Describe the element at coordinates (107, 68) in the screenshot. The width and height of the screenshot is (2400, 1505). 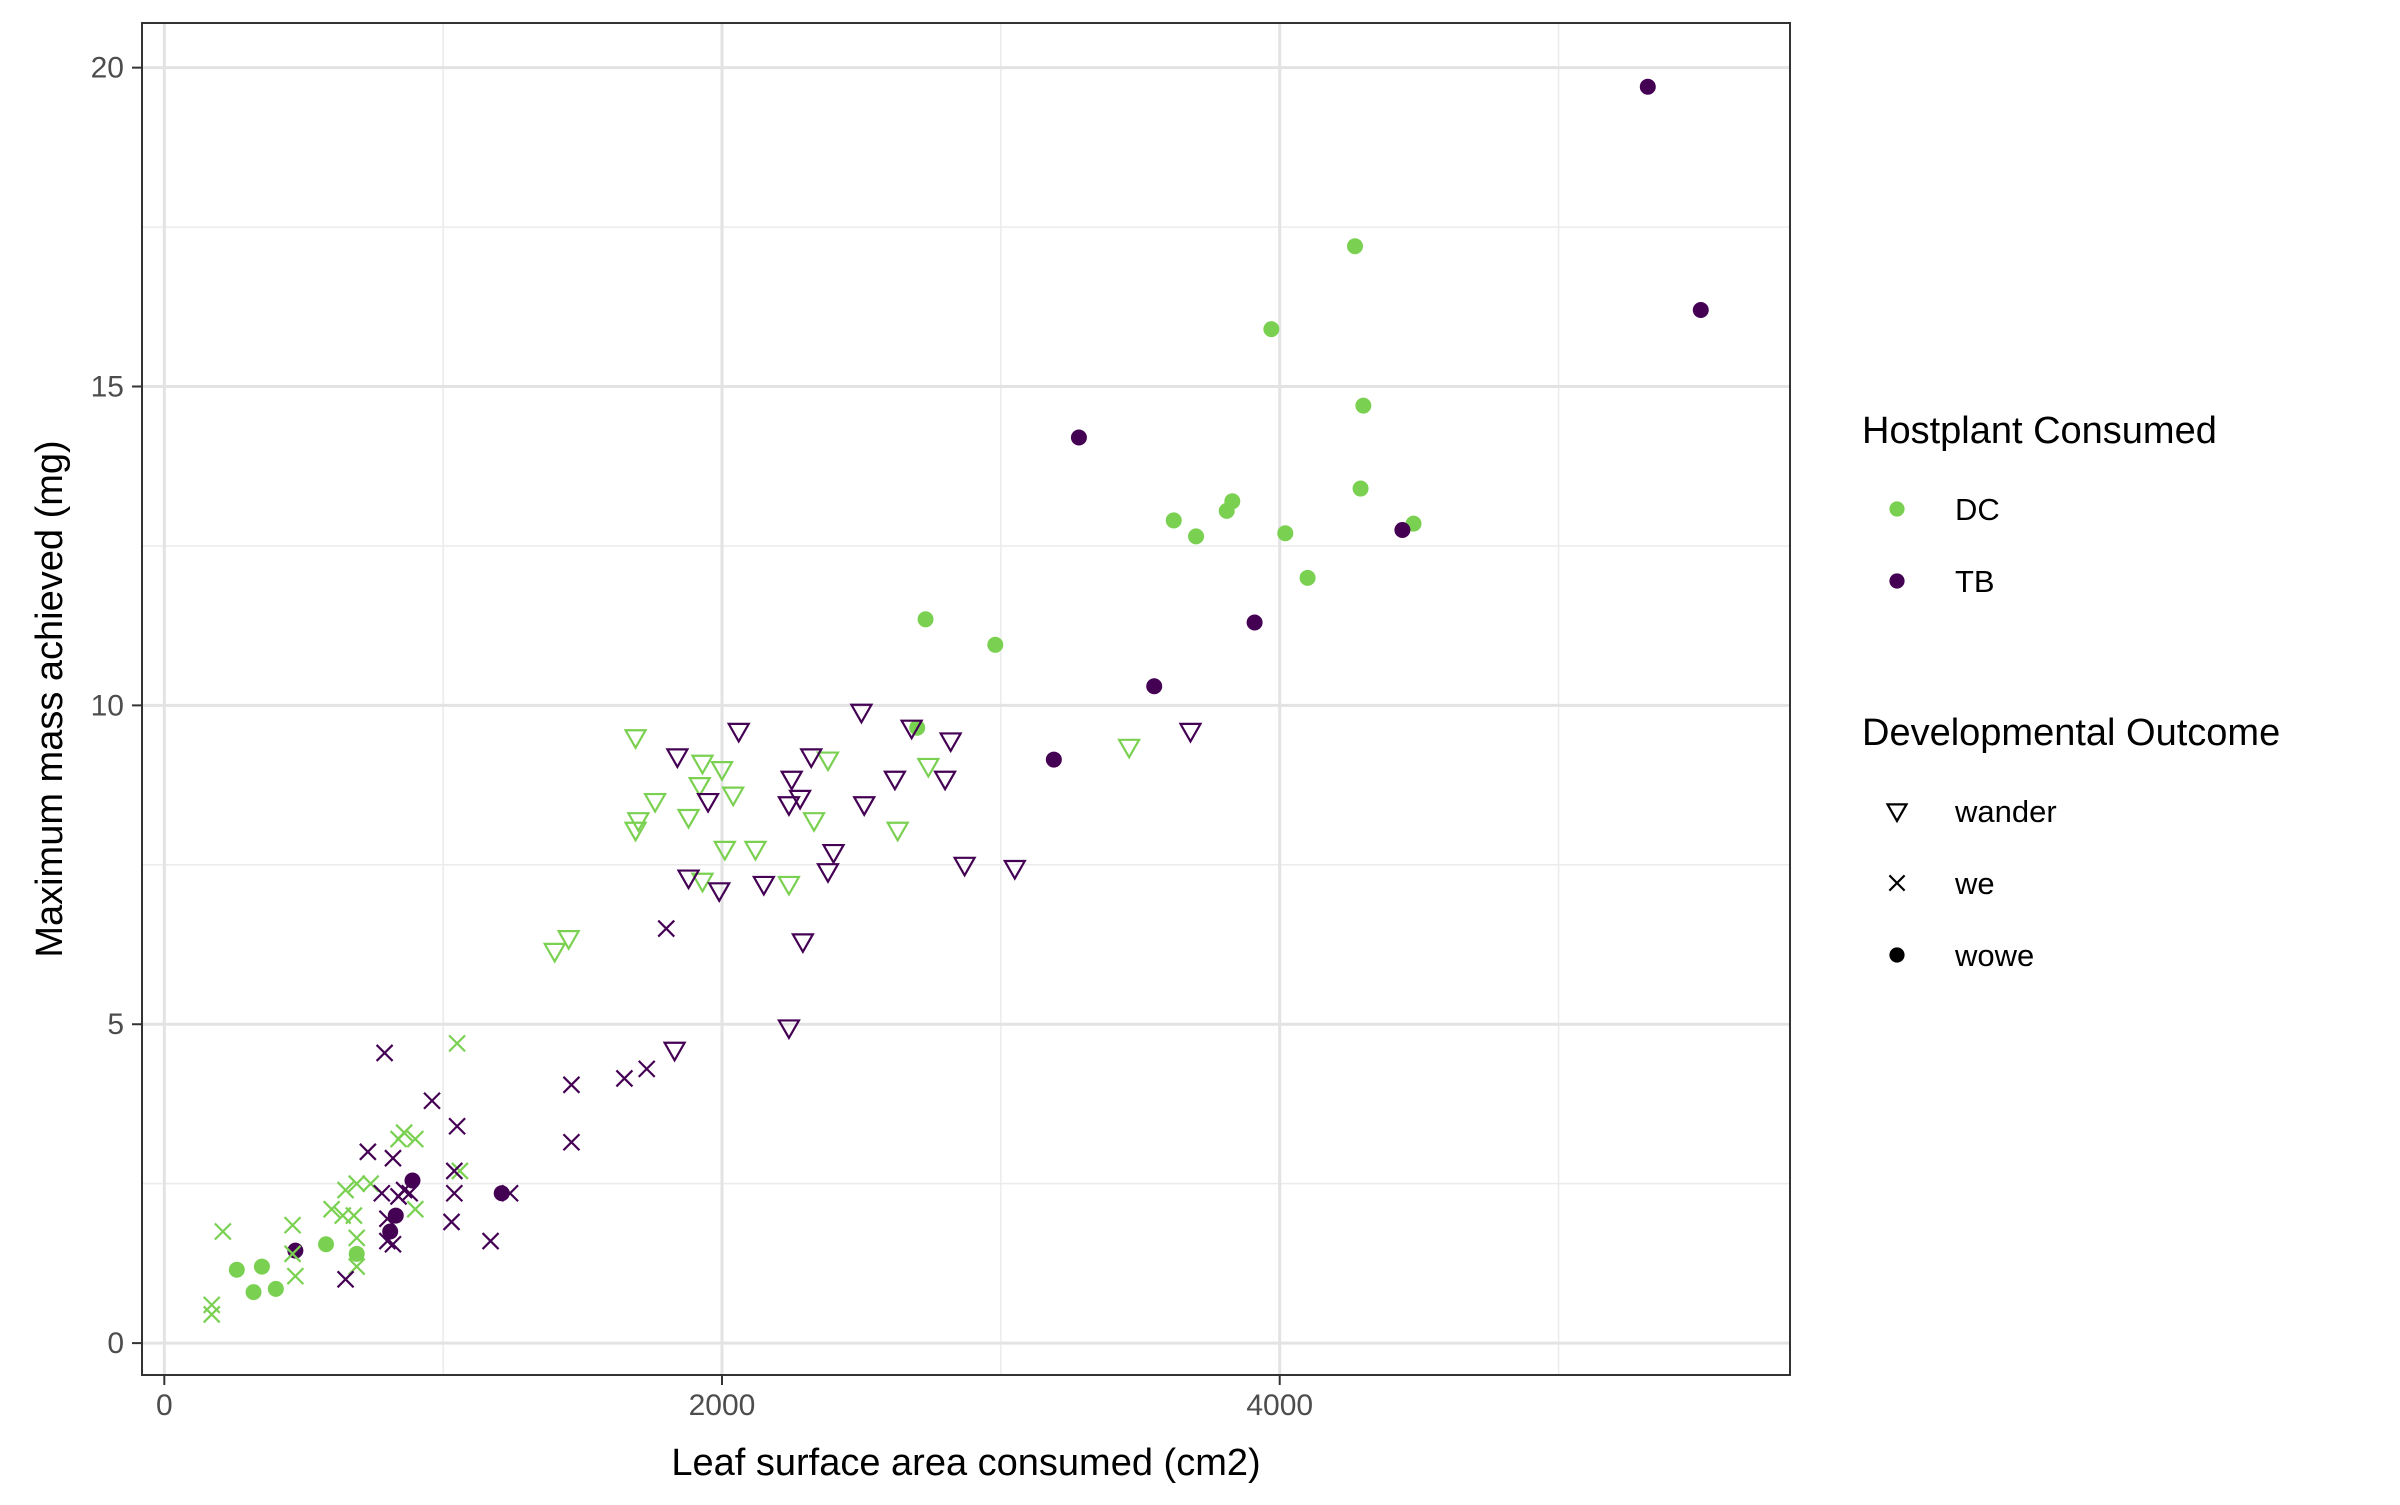
I see `y-tick-label: 20` at that location.